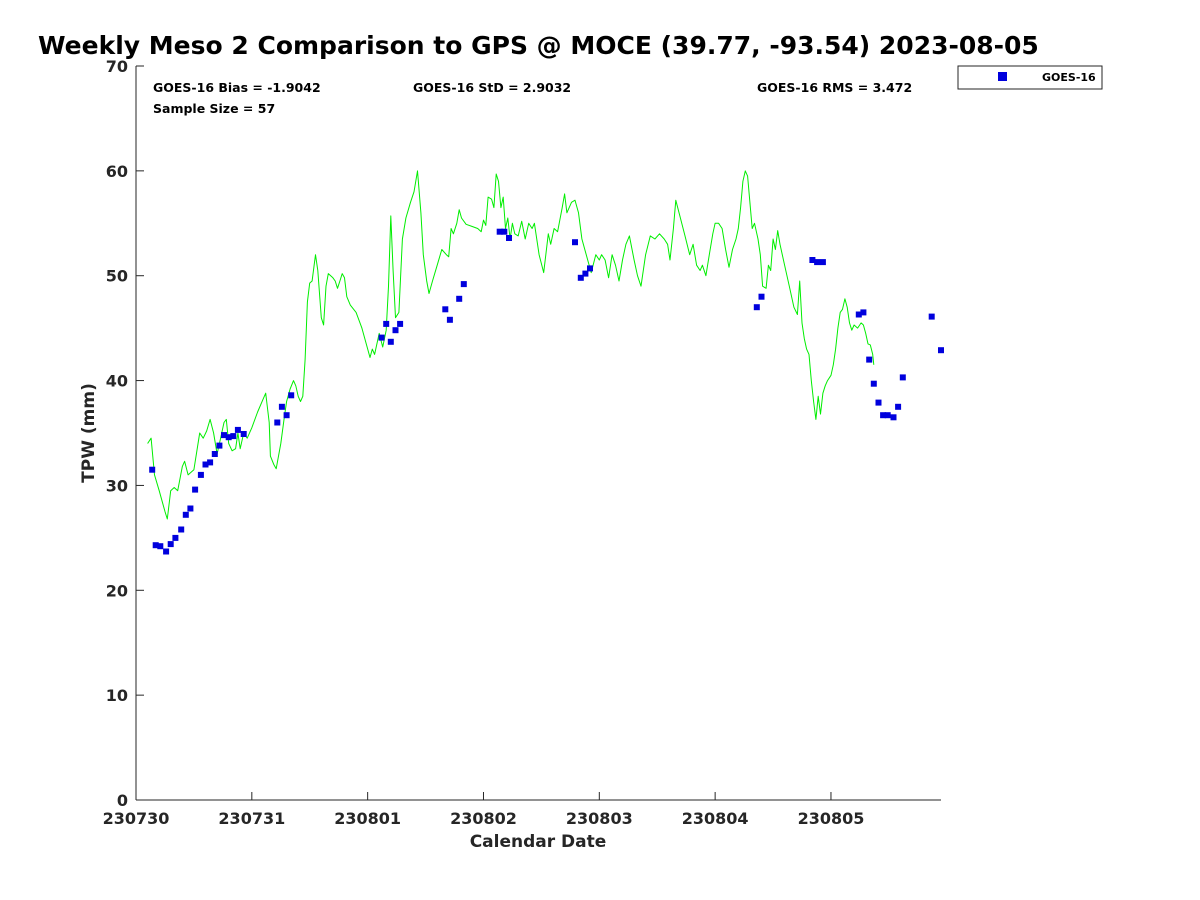 This screenshot has width=1200, height=900. I want to click on stat-bias: GOES-16 Bias = -1.9042, so click(237, 87).